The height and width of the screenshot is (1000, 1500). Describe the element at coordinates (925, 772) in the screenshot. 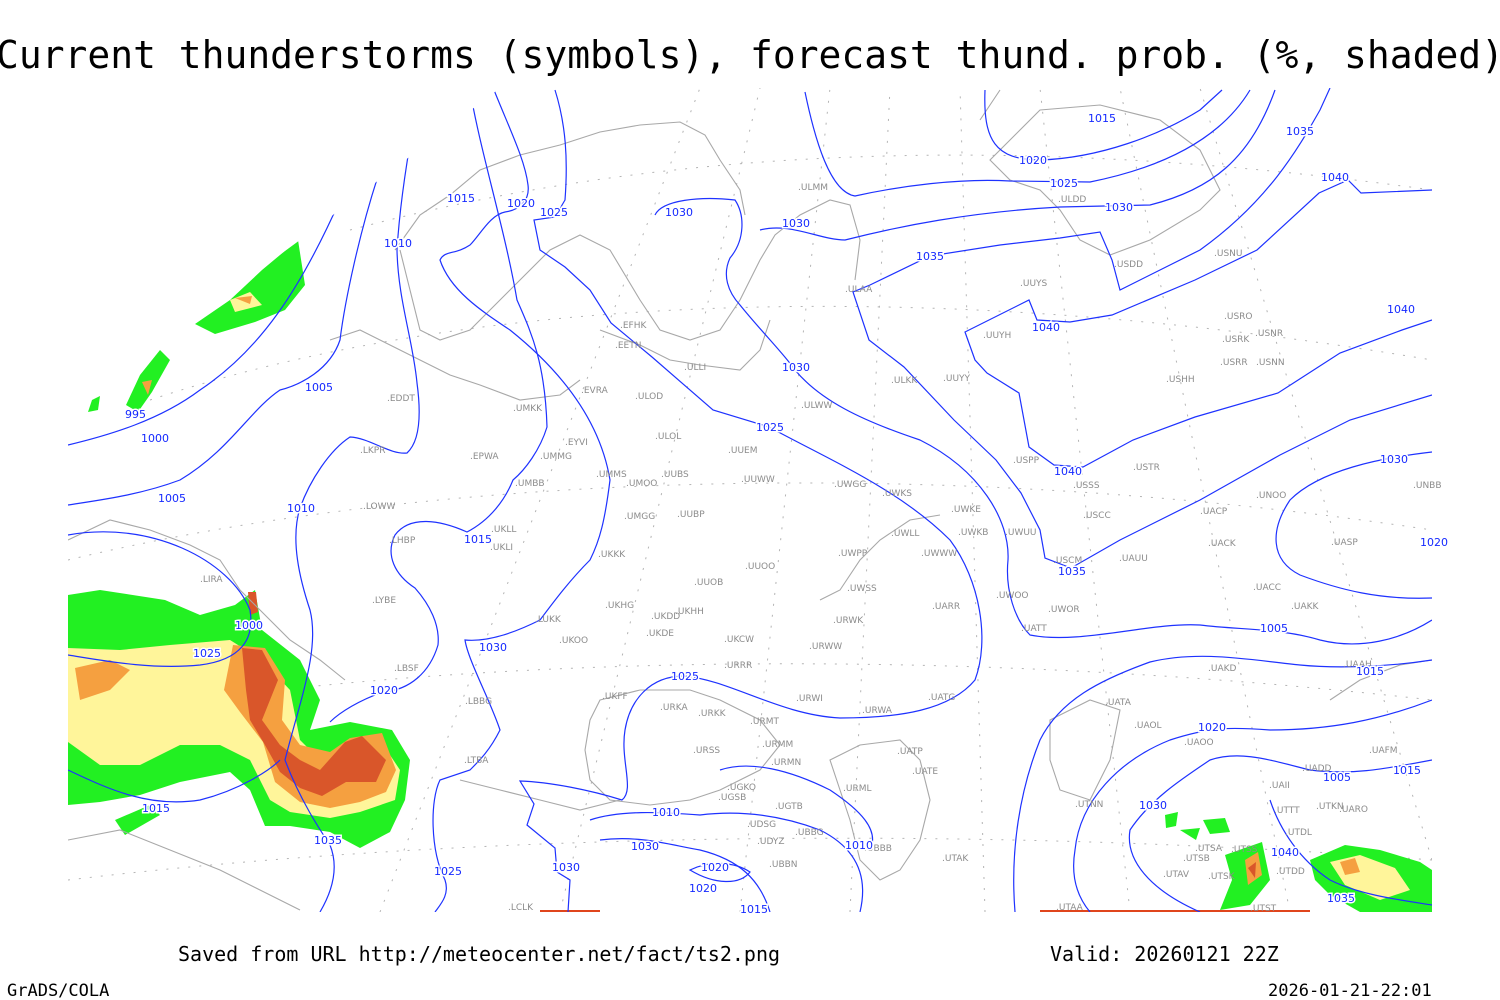

I see `station-label: .UATE` at that location.